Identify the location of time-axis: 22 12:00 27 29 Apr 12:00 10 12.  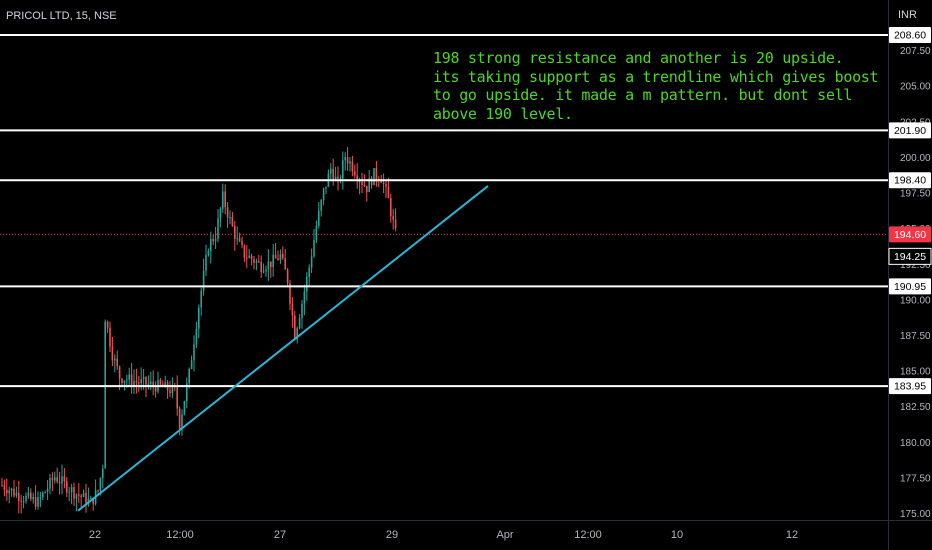
(466, 531).